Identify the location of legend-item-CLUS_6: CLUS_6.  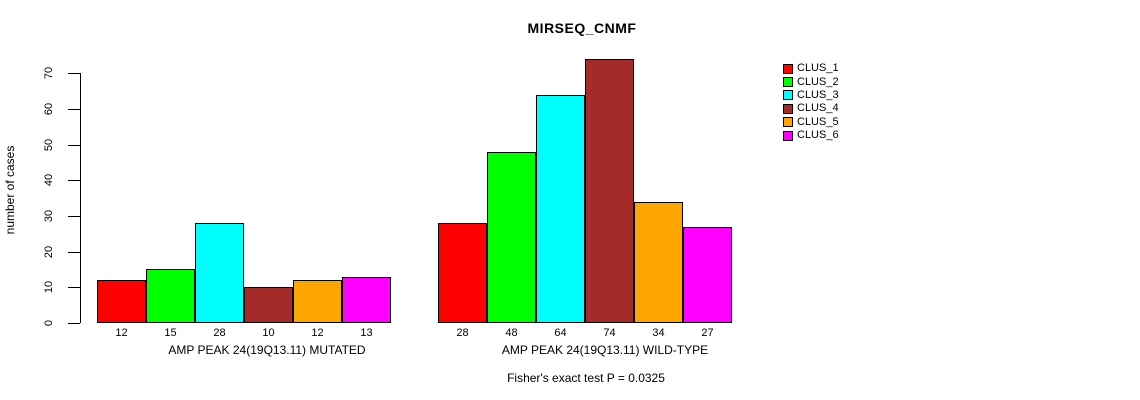
(811, 135).